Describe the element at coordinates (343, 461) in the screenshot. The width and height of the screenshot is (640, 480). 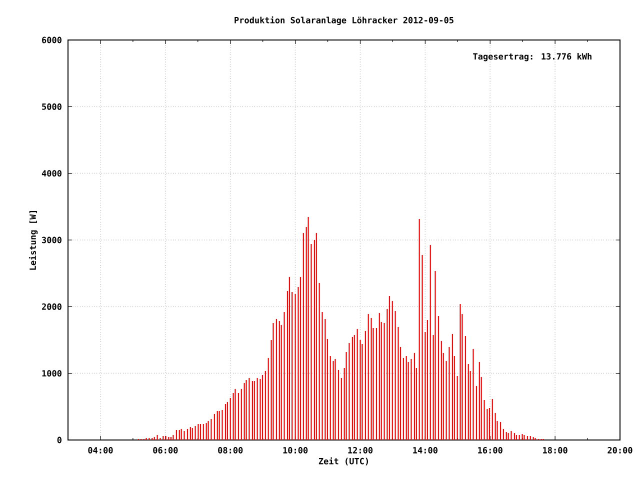
I see `x-axis-title: Zeit (UTC)` at that location.